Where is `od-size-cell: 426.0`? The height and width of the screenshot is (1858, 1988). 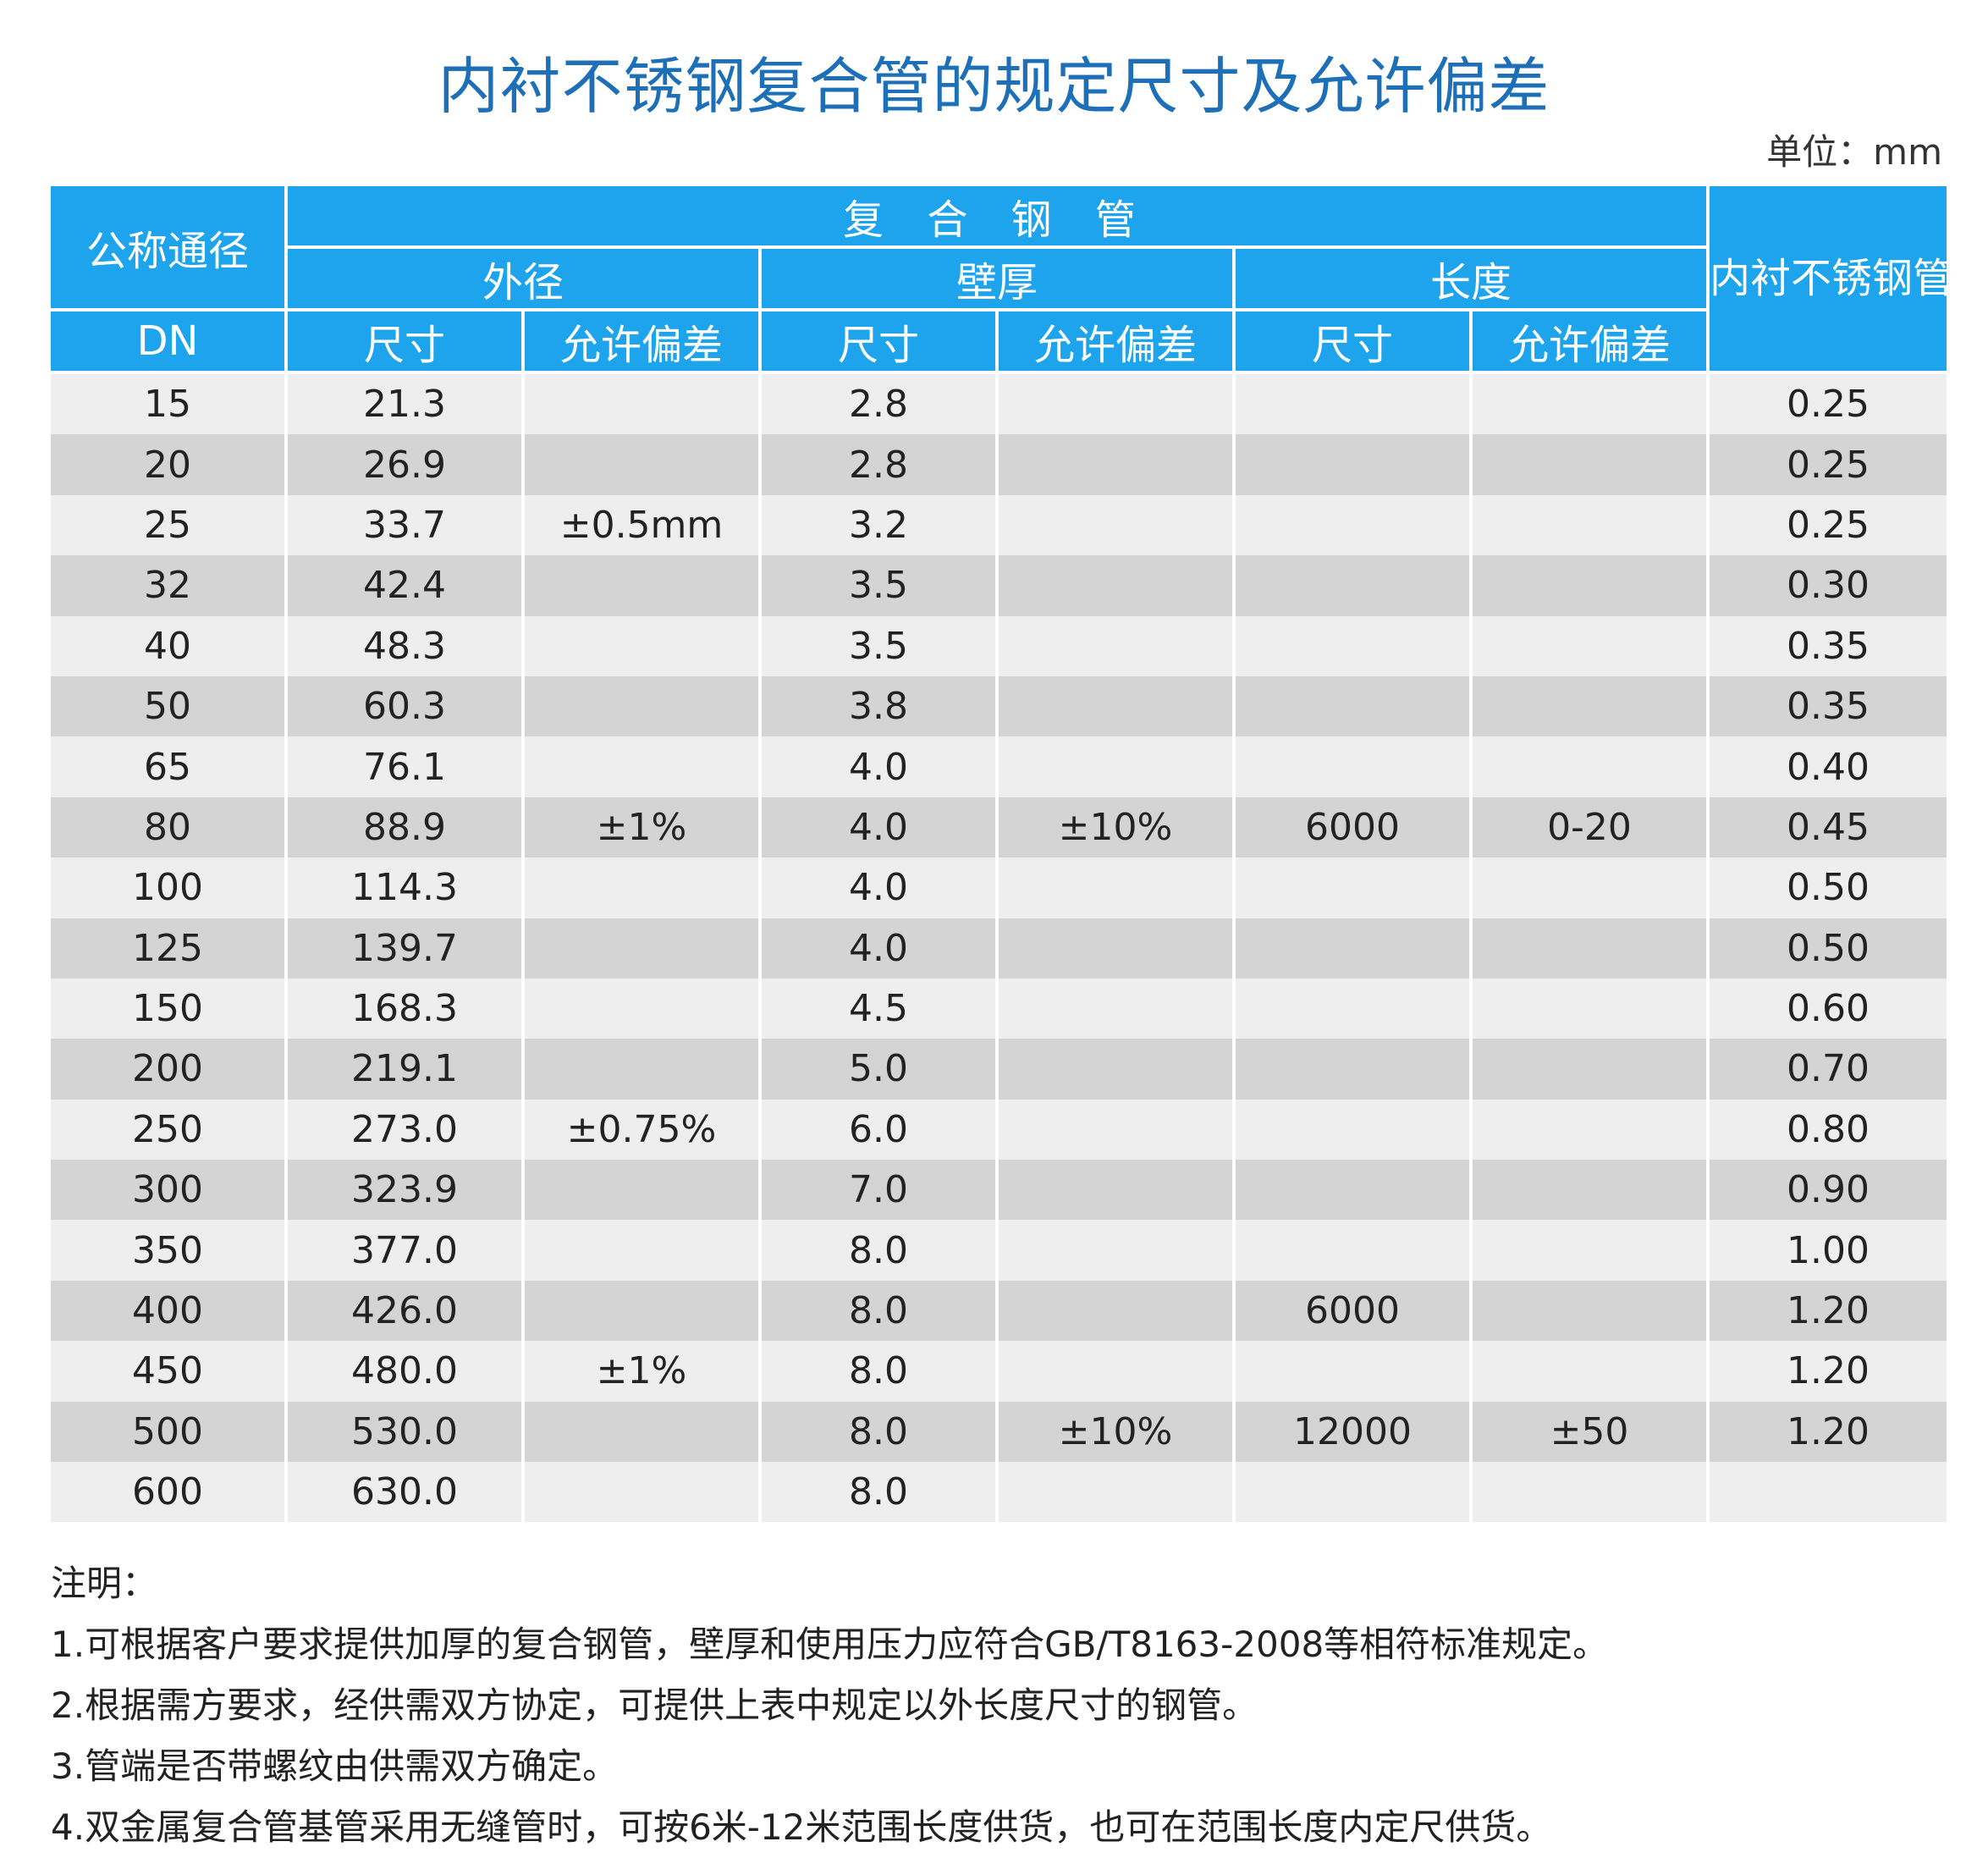 od-size-cell: 426.0 is located at coordinates (404, 1311).